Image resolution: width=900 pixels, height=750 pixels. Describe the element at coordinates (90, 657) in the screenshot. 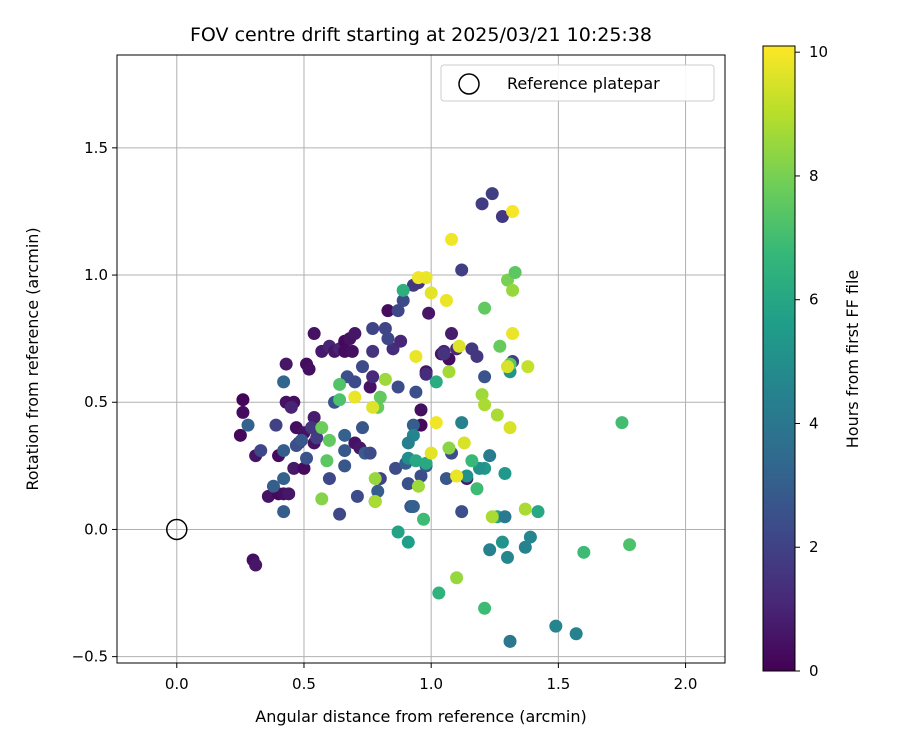

I see `y-tick-label: −0.5` at that location.